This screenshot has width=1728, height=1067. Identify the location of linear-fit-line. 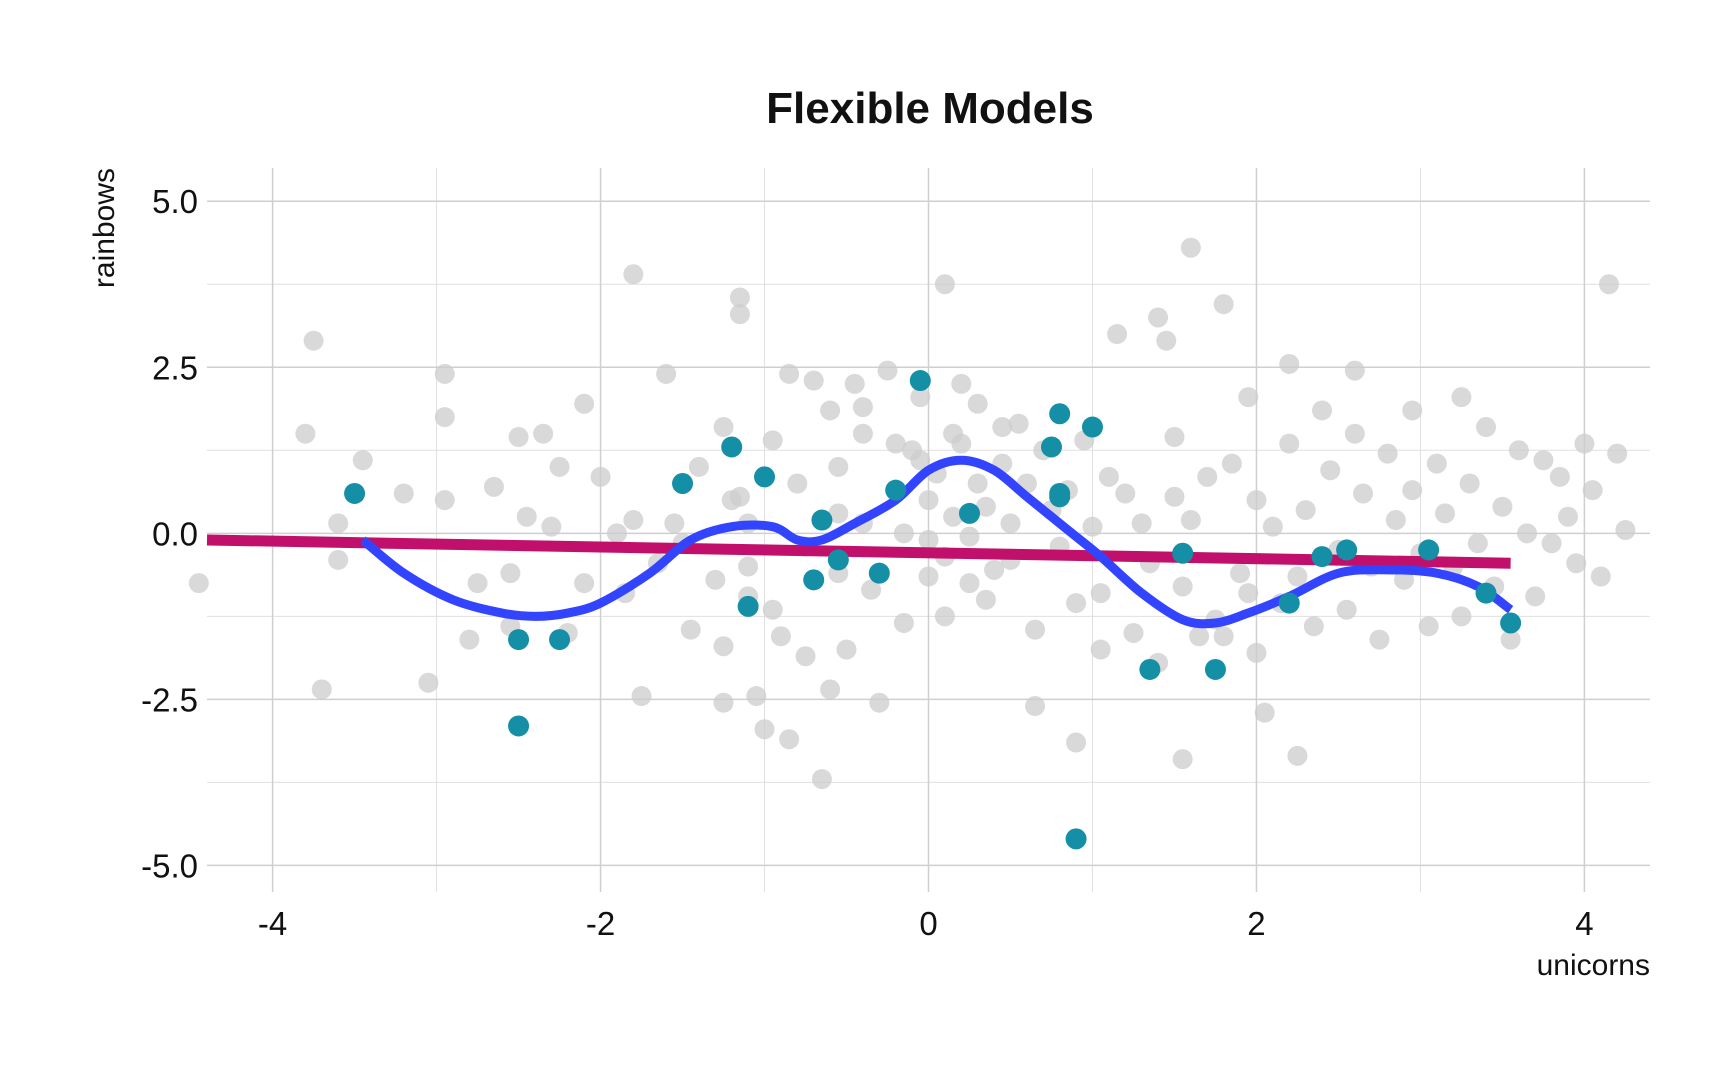
(858, 551).